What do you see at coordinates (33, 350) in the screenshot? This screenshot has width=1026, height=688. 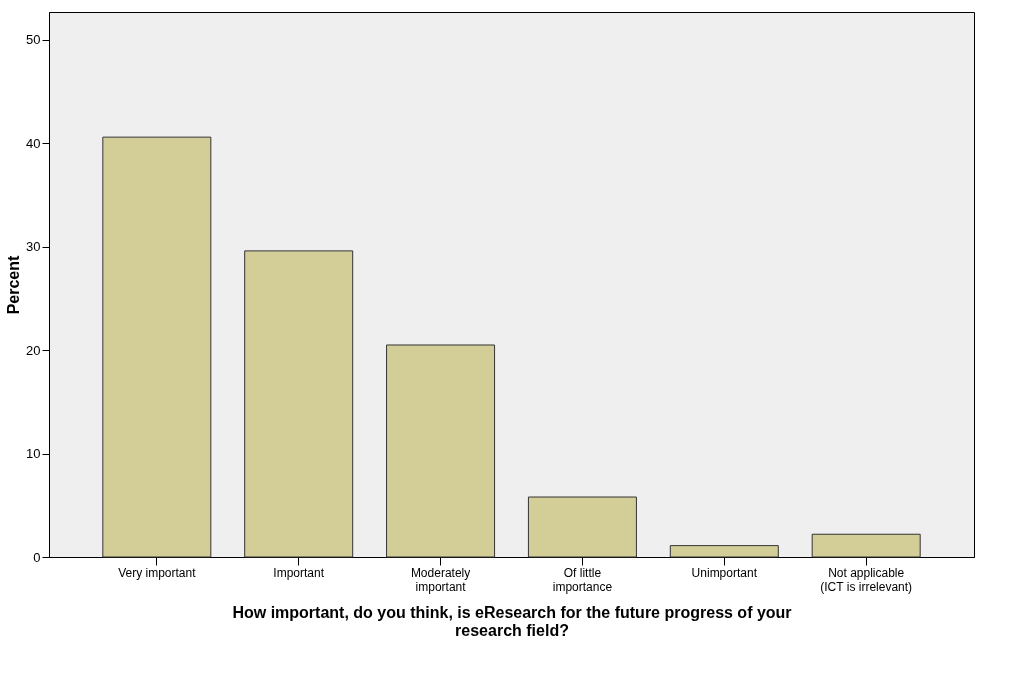 I see `y-tick-label: 20` at bounding box center [33, 350].